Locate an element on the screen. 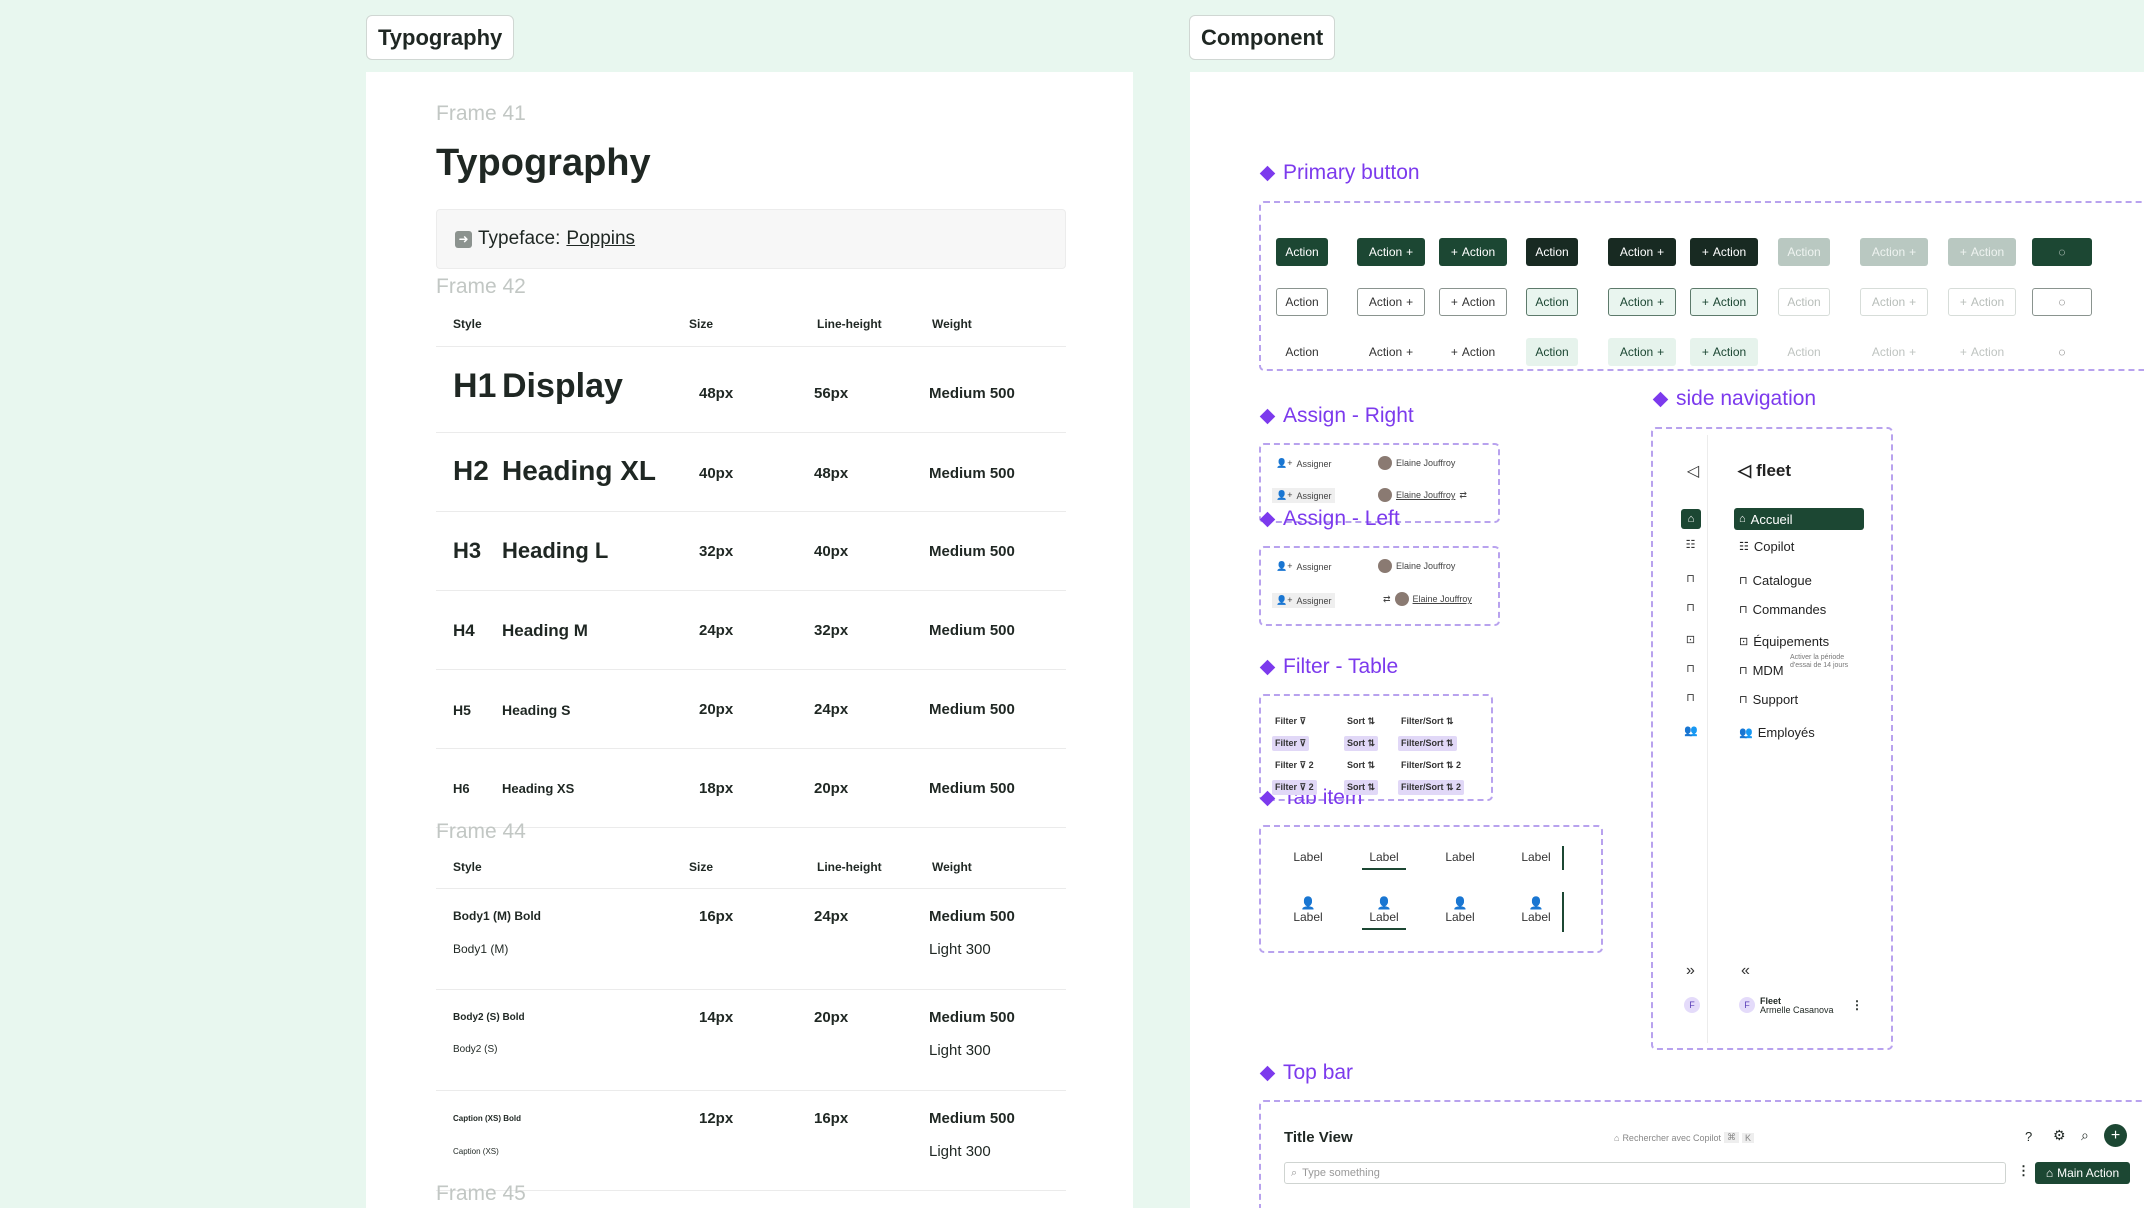 Image resolution: width=2144 pixels, height=1208 pixels. nav-item: 👥 Employés is located at coordinates (1799, 732).